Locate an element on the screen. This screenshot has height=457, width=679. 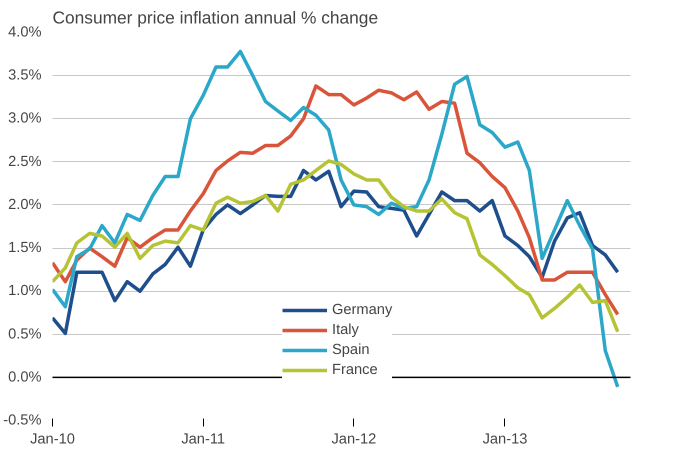
legend-label: Italy is located at coordinates (345, 330).